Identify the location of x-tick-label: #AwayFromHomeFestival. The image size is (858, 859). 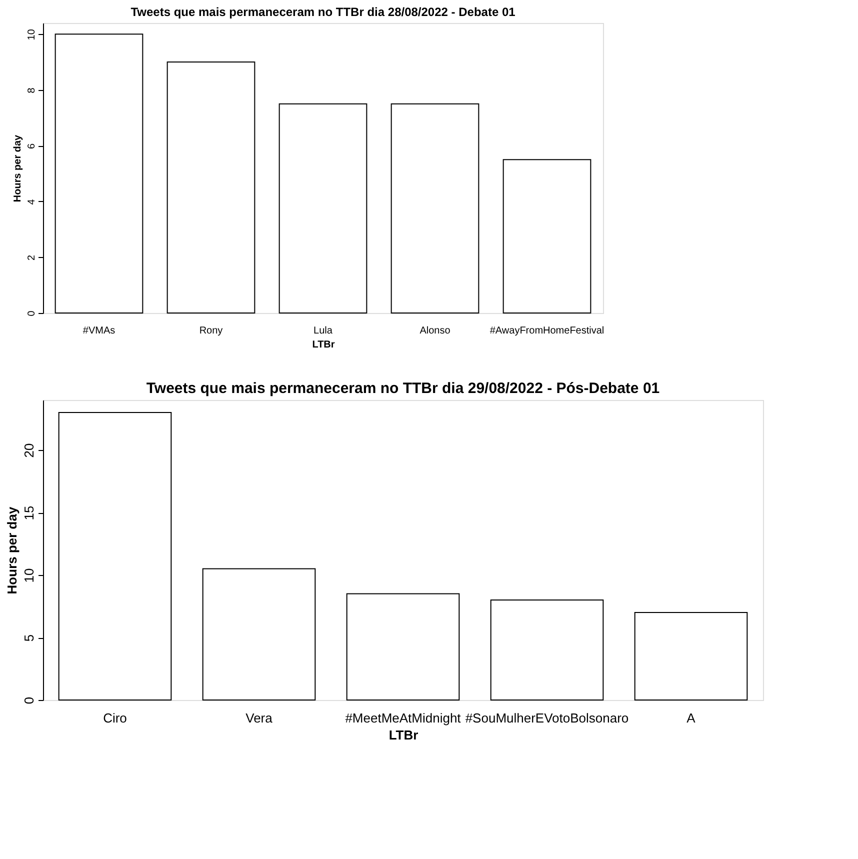
(547, 331).